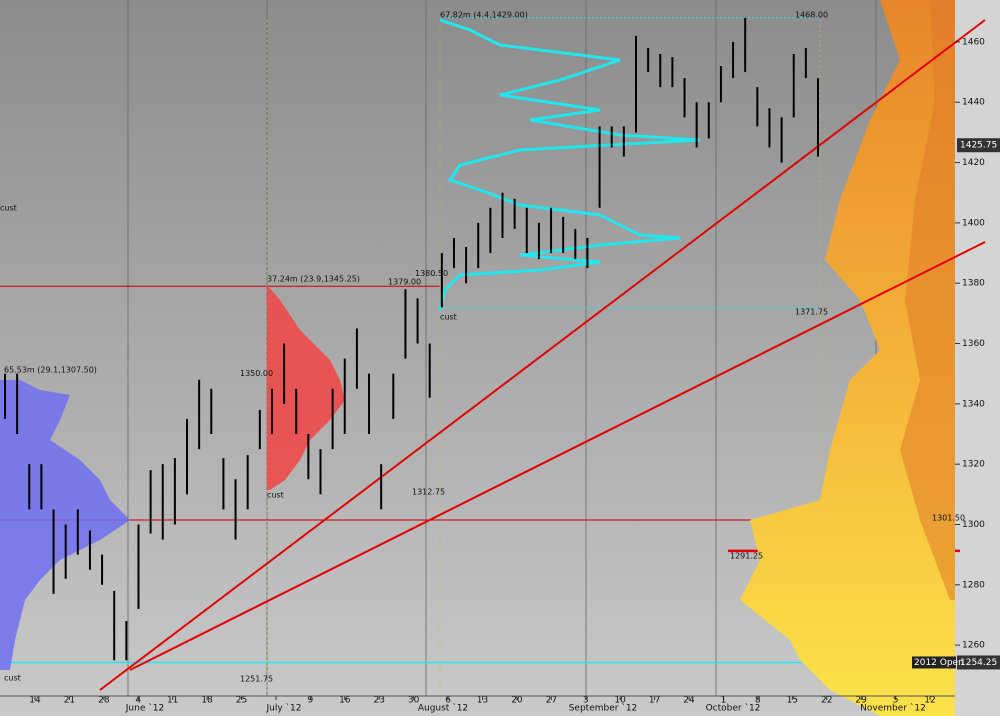 The height and width of the screenshot is (716, 1000). I want to click on x-tick-label: 21, so click(69, 701).